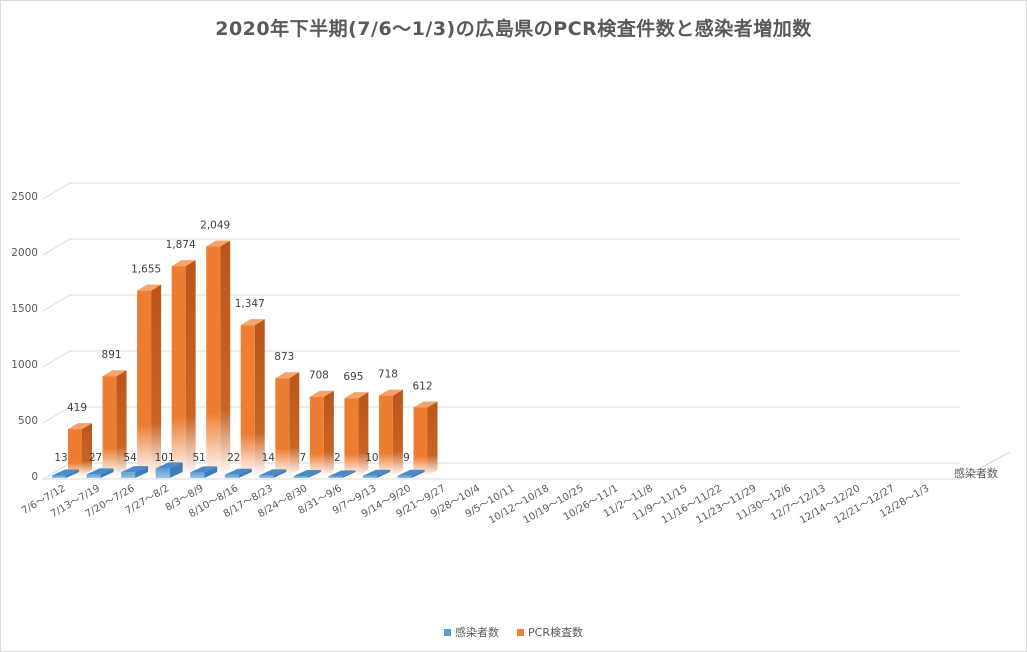  I want to click on y-tick-label: 1500, so click(24, 309).